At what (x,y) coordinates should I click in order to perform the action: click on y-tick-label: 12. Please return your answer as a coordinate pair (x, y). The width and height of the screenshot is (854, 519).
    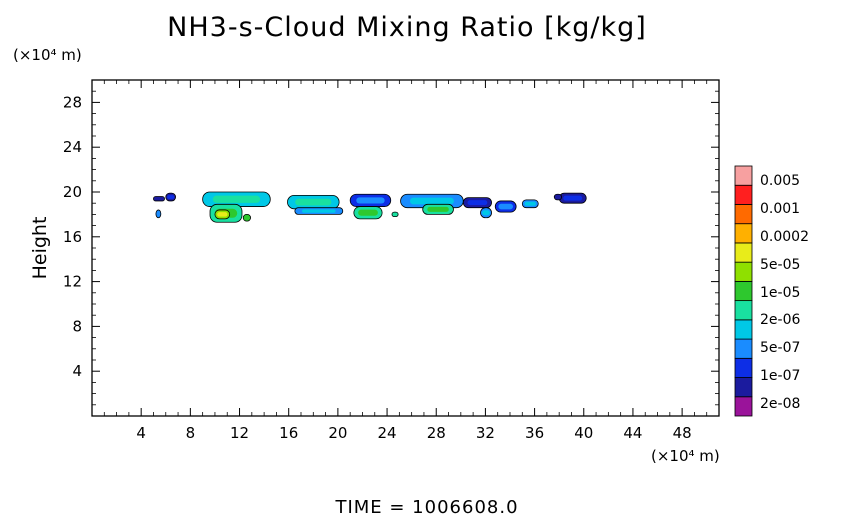
    Looking at the image, I should click on (72, 282).